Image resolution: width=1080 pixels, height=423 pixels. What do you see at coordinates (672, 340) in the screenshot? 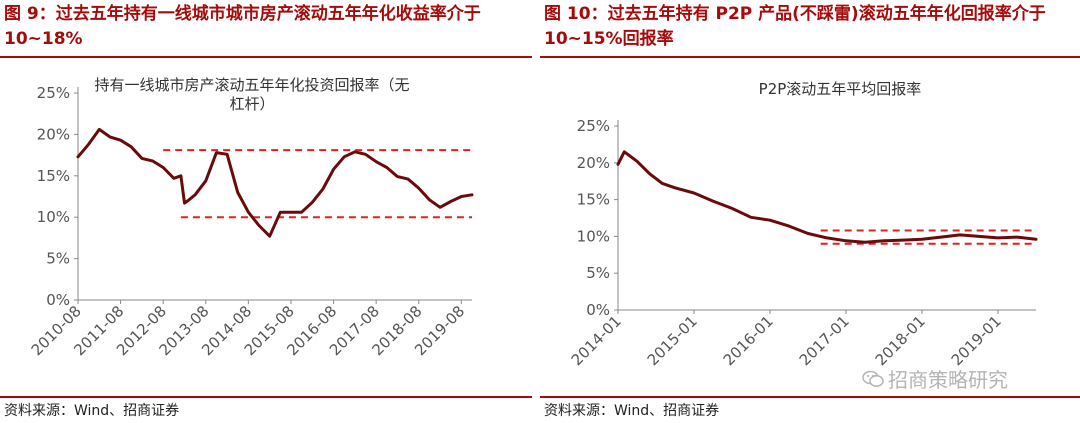
I see `x-tick-label: 2015-01` at bounding box center [672, 340].